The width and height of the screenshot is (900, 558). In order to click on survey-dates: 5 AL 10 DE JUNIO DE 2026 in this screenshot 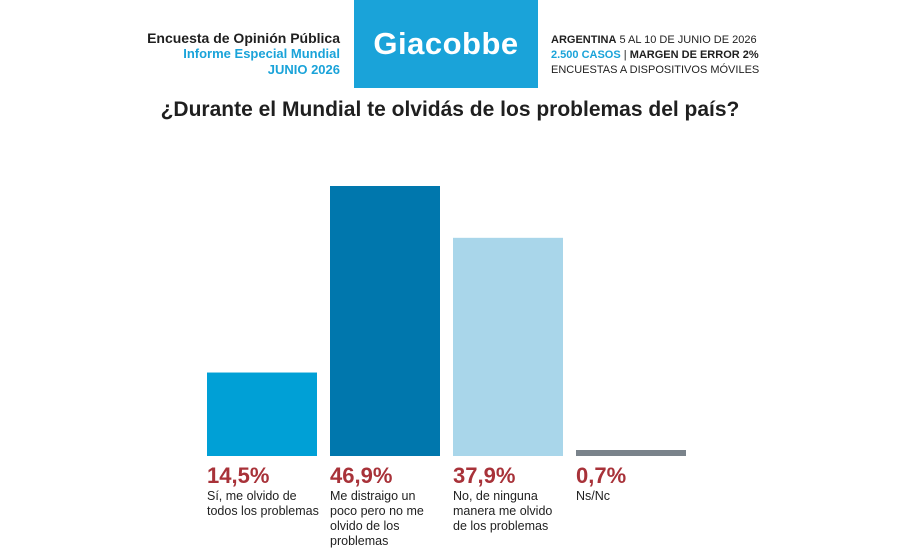, I will do `click(688, 40)`.